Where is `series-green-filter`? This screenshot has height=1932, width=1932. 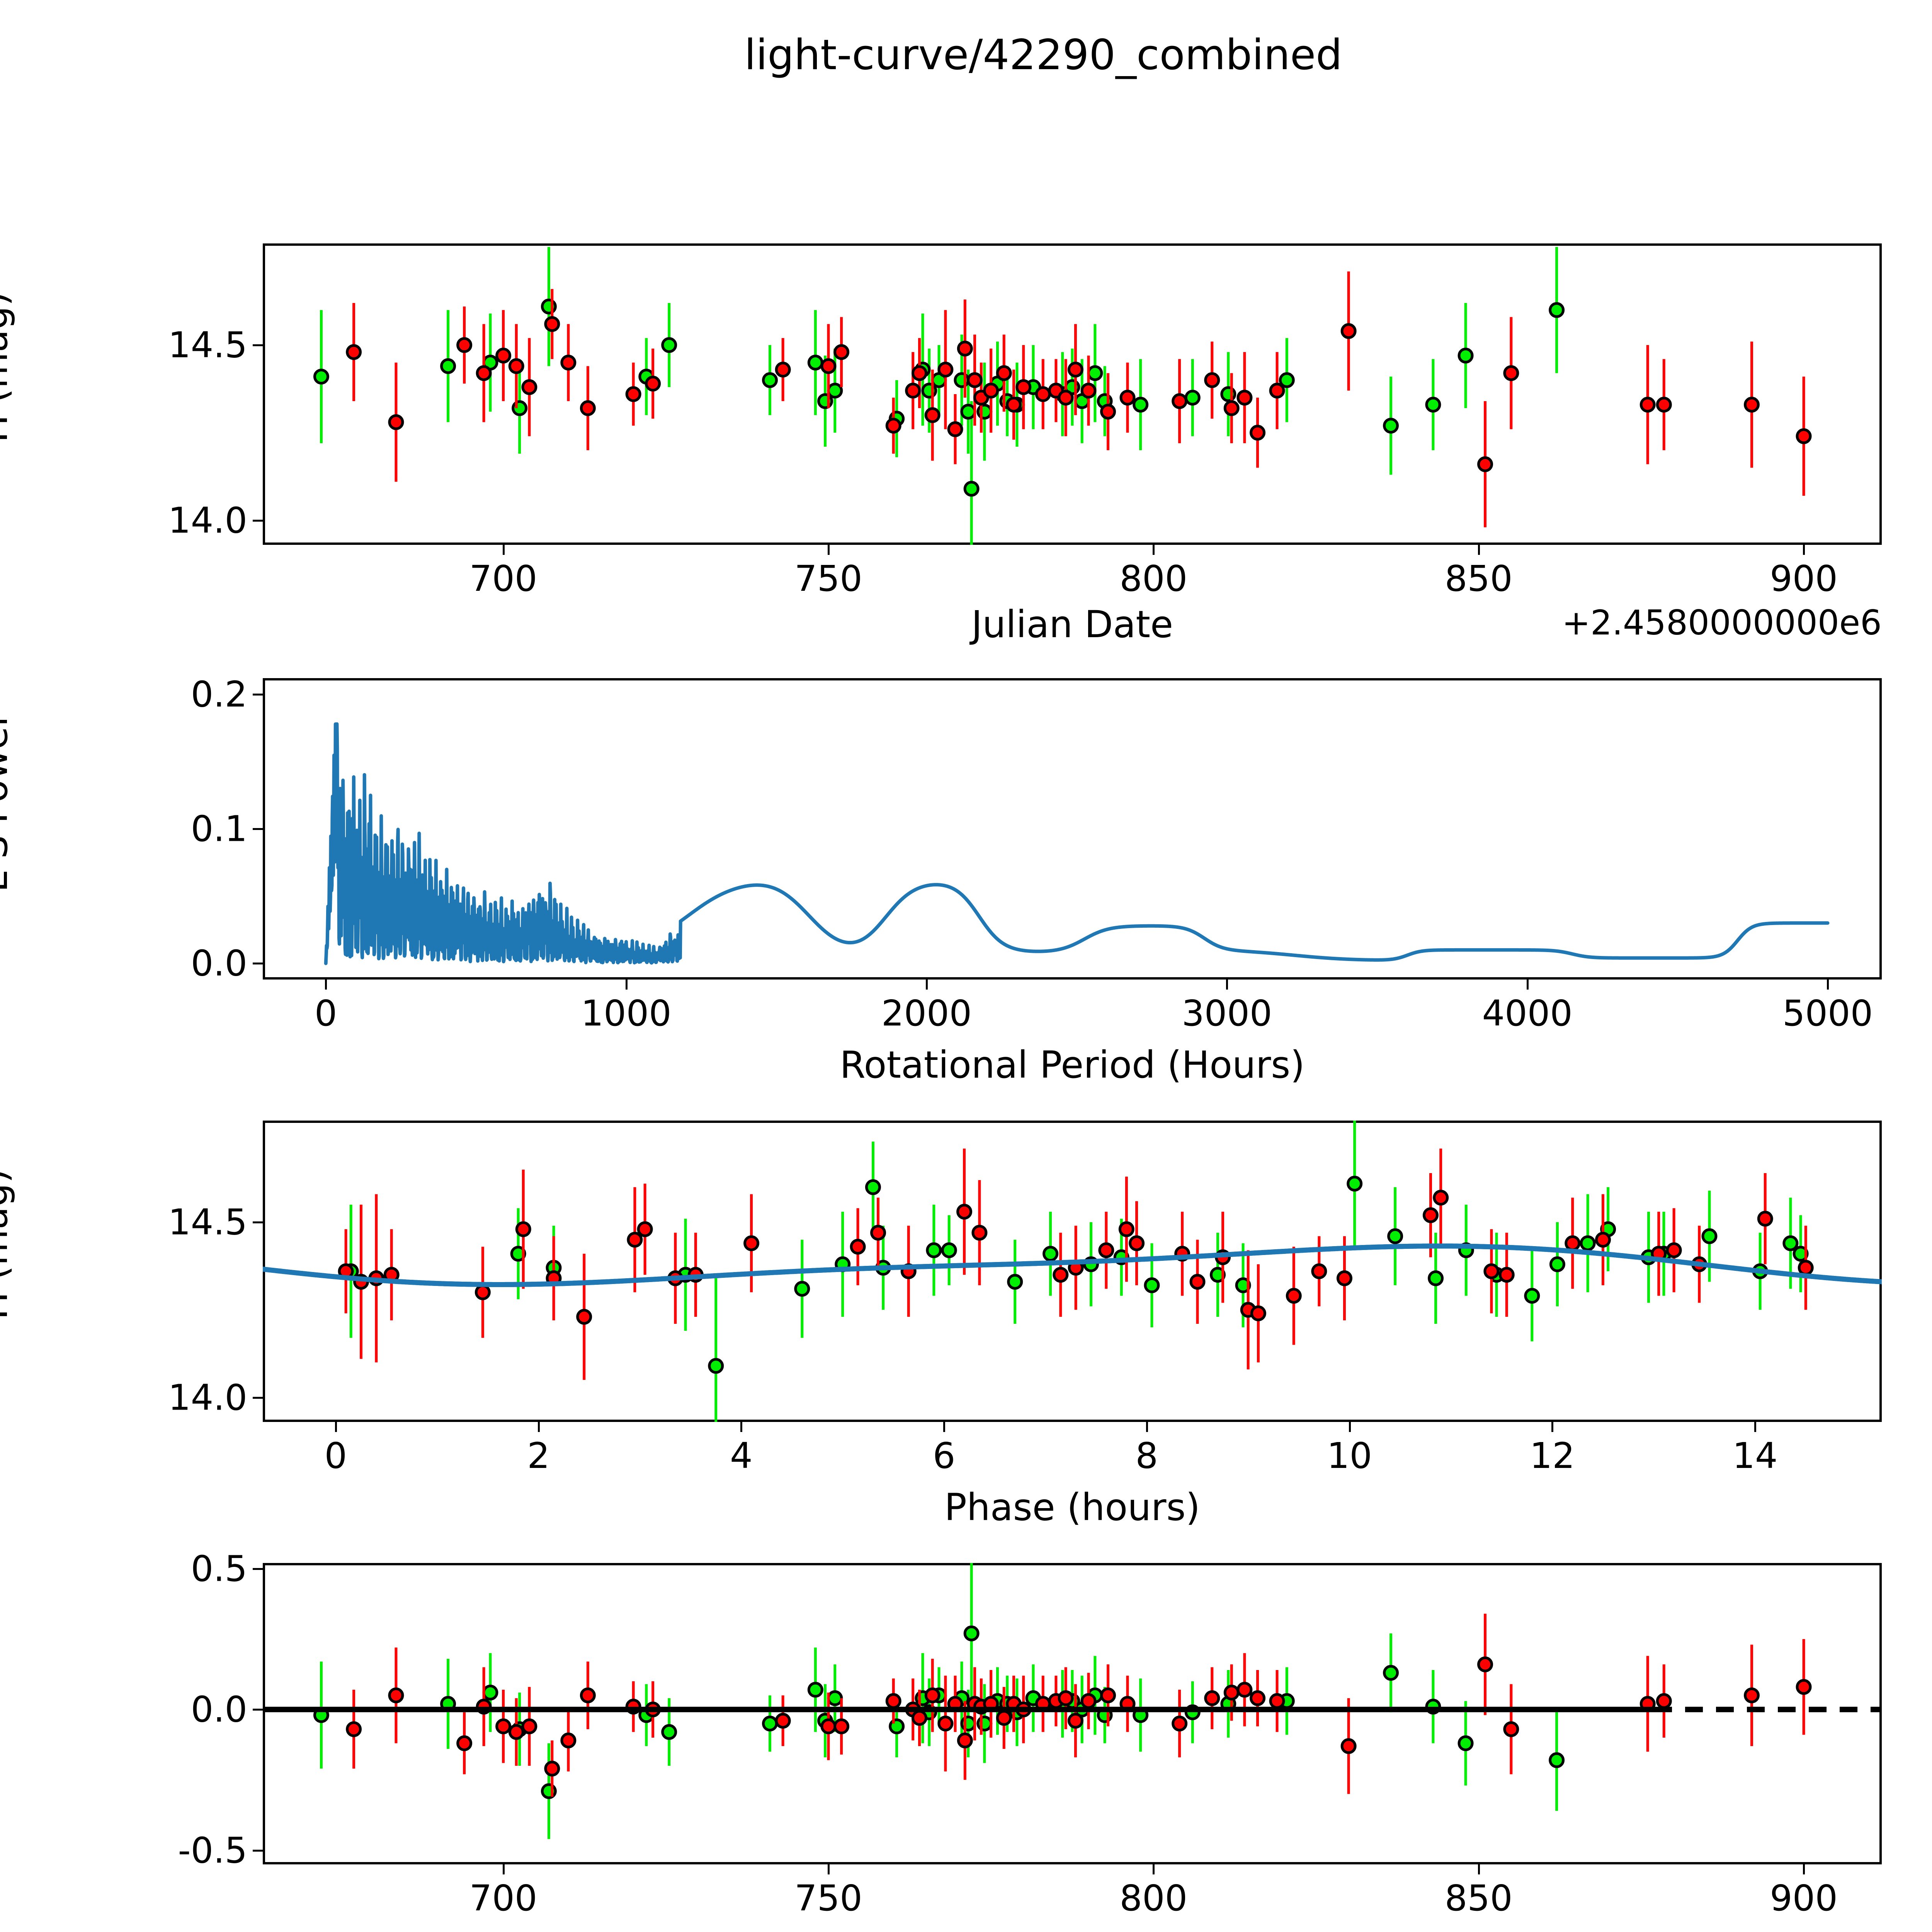
series-green-filter is located at coordinates (939, 396).